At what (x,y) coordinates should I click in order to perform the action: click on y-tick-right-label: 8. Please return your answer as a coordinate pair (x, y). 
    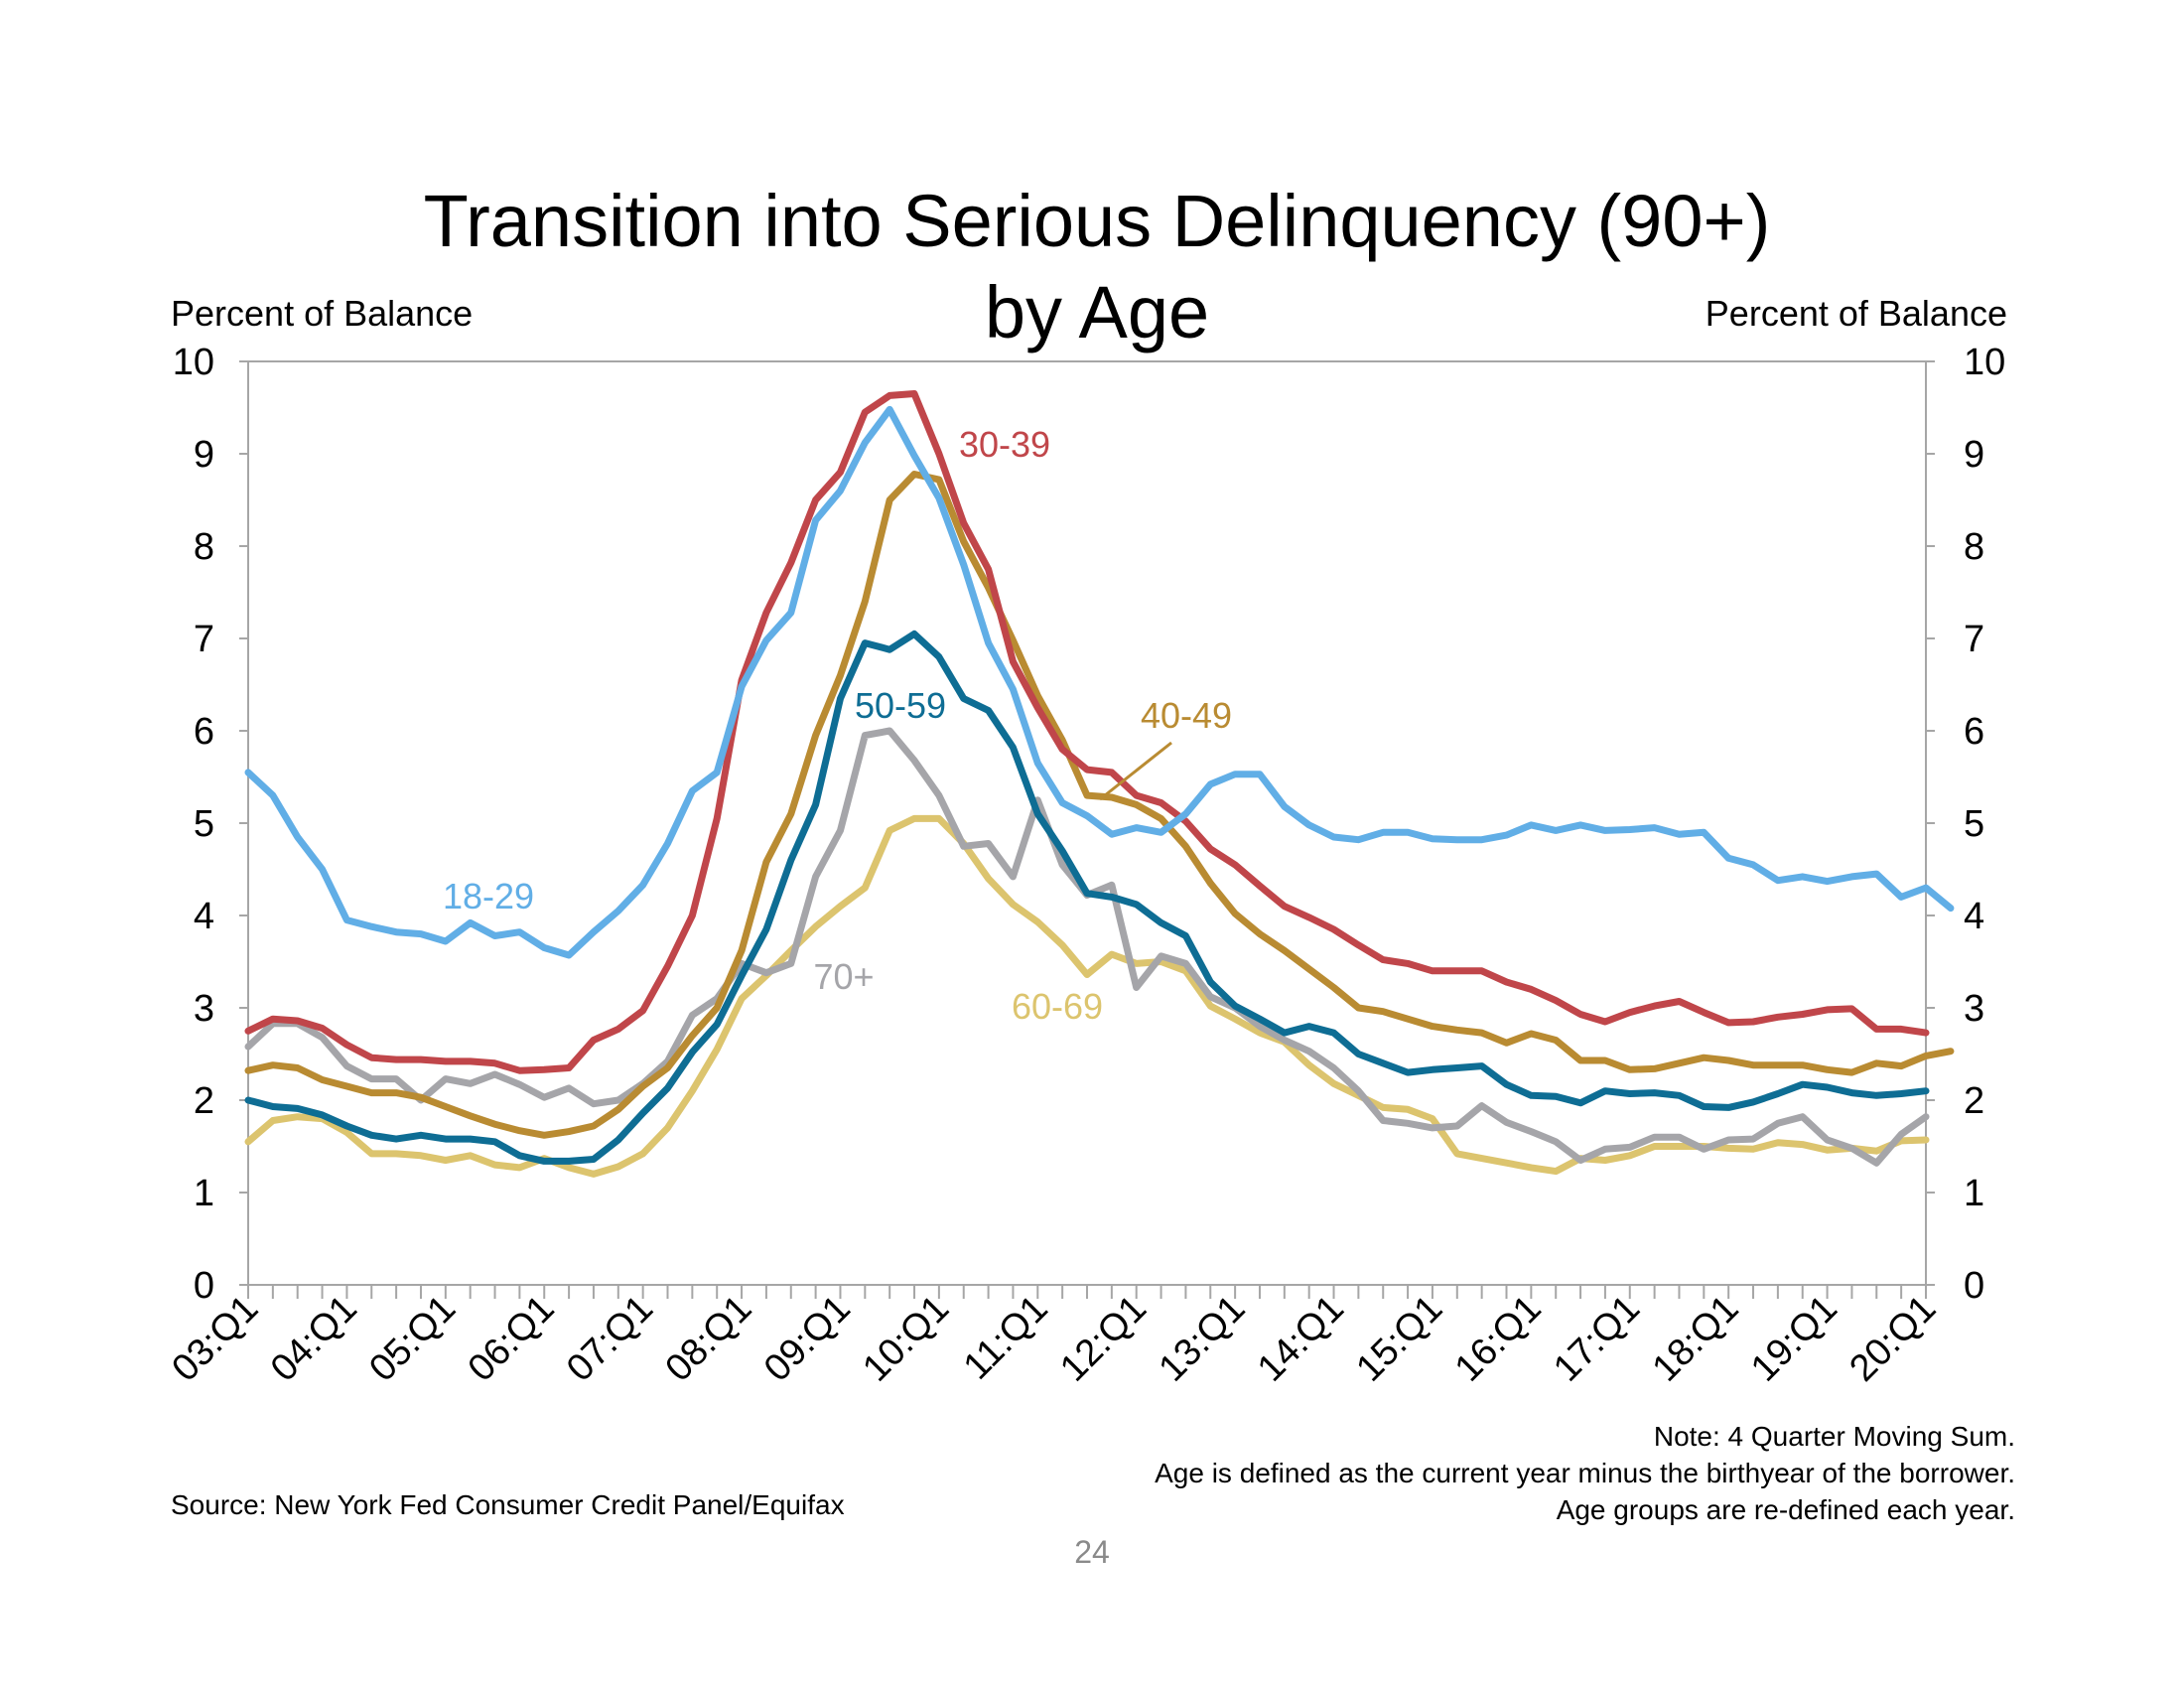
    Looking at the image, I should click on (1974, 547).